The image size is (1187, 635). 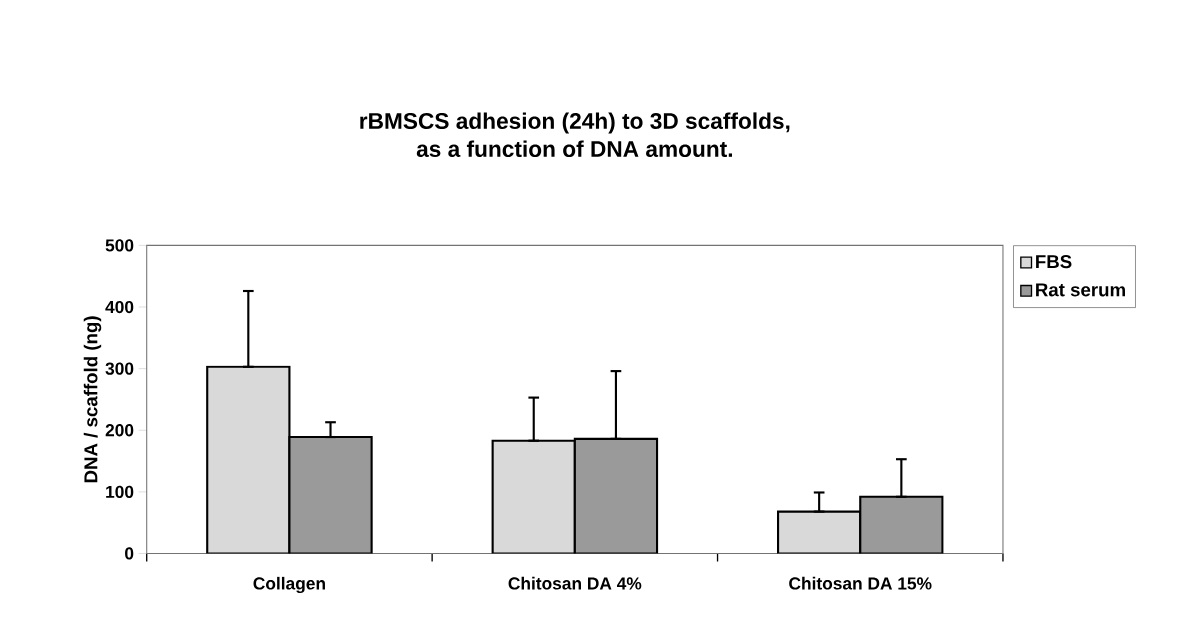 What do you see at coordinates (120, 492) in the screenshot?
I see `y-tick-label: 100` at bounding box center [120, 492].